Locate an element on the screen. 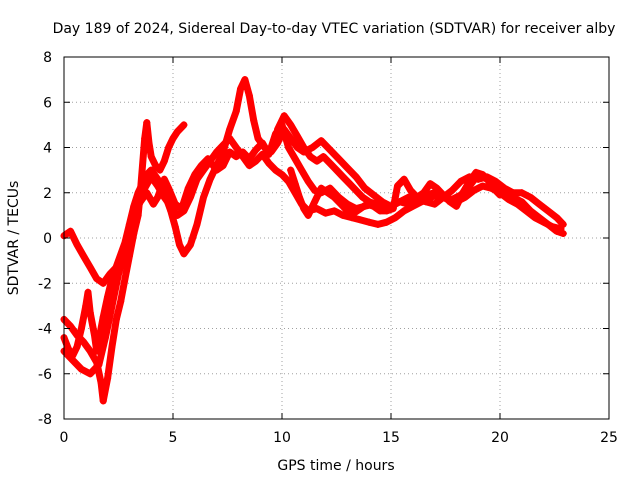 The image size is (640, 480). x-tick-label: 25 is located at coordinates (609, 438).